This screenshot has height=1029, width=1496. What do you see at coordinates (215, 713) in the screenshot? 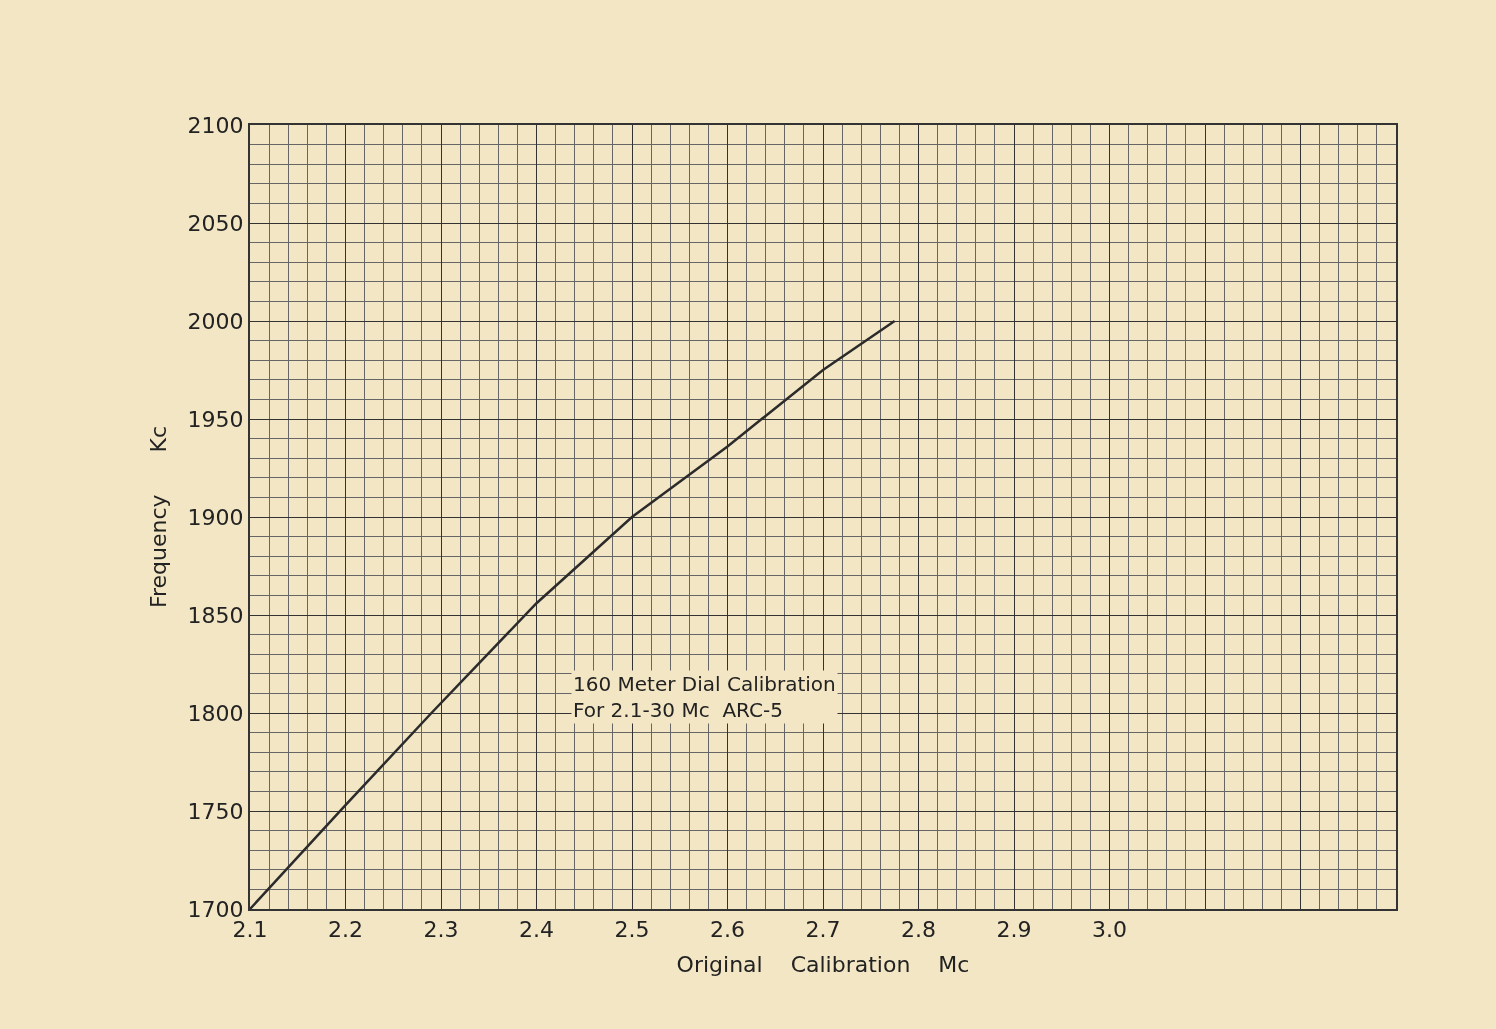
I see `y-tick-label: 1800` at bounding box center [215, 713].